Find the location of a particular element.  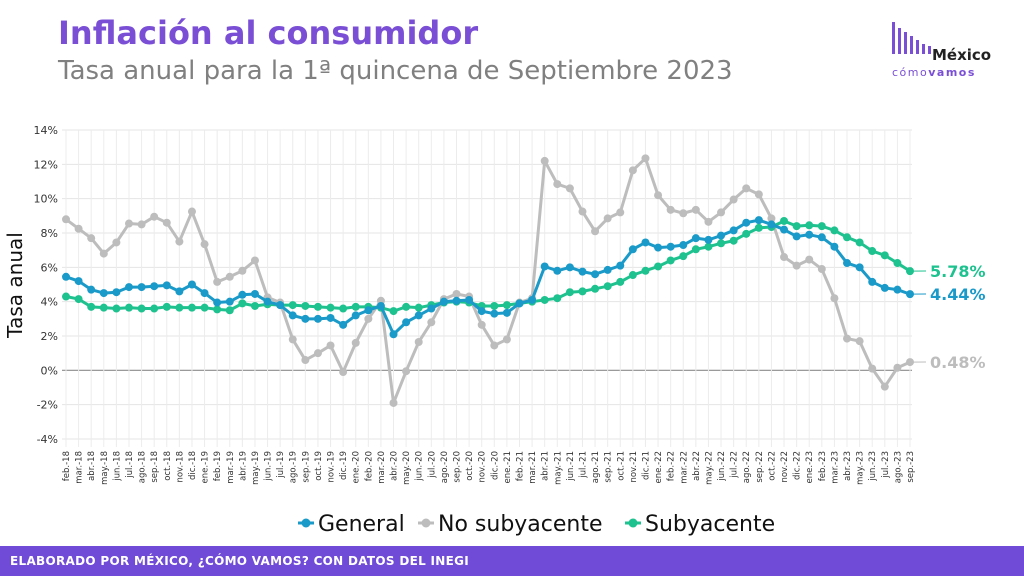

end-label-general: 4.44% is located at coordinates (958, 294).